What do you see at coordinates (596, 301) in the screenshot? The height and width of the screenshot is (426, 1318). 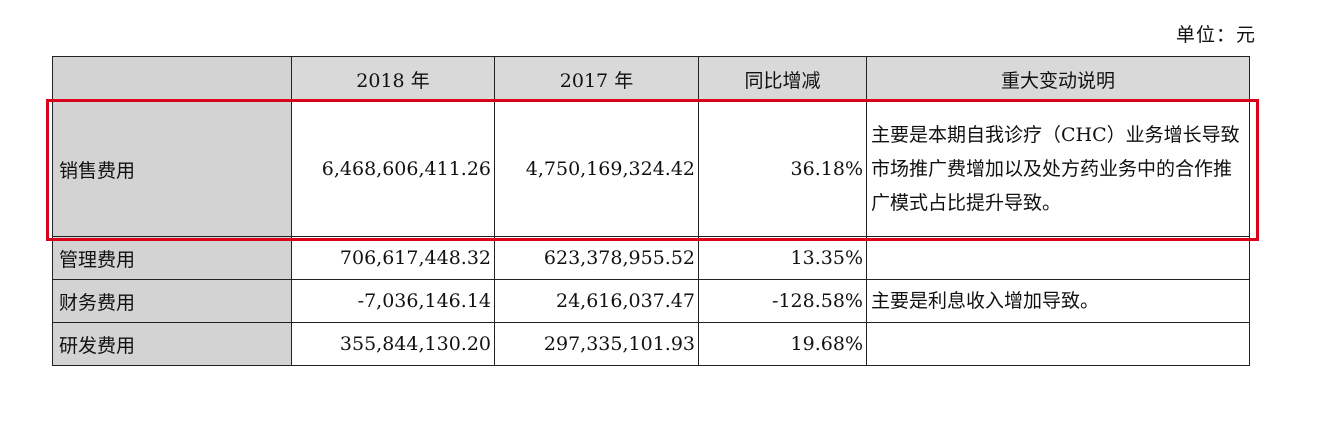 I see `cell-2017: 24,616,037.47` at bounding box center [596, 301].